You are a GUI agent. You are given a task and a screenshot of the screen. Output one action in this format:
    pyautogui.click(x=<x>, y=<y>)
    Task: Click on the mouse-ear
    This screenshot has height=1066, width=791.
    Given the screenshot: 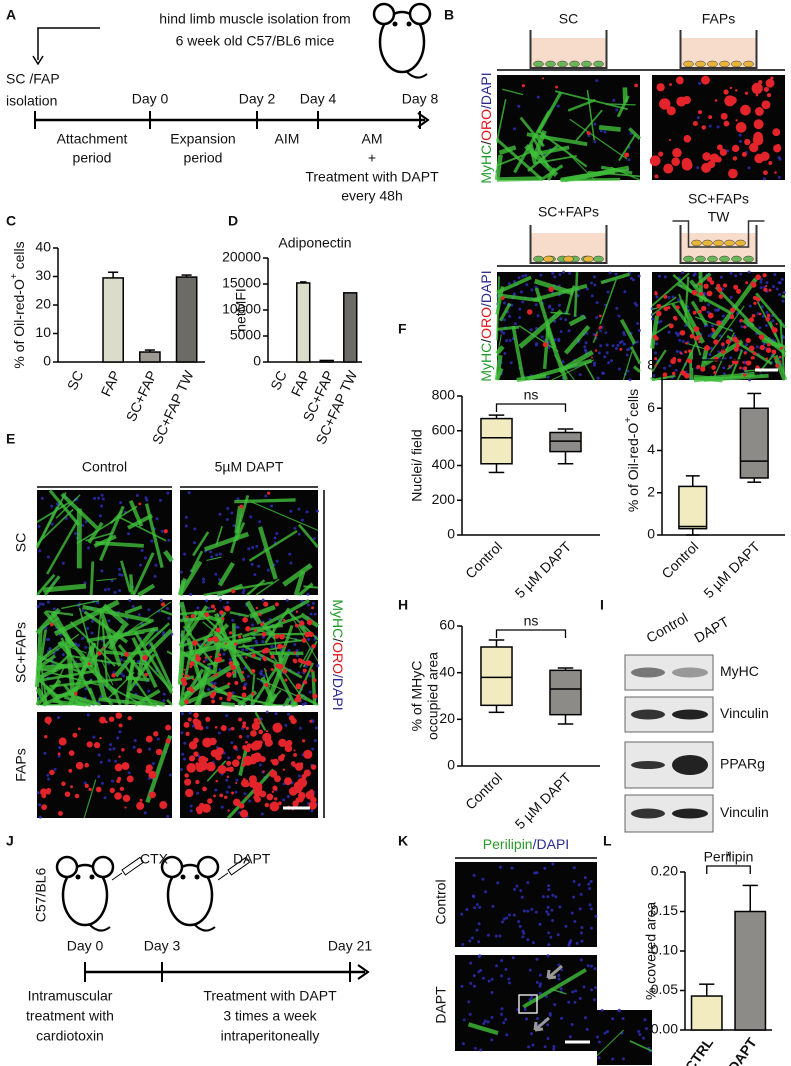 What is the action you would take?
    pyautogui.click(x=420, y=14)
    